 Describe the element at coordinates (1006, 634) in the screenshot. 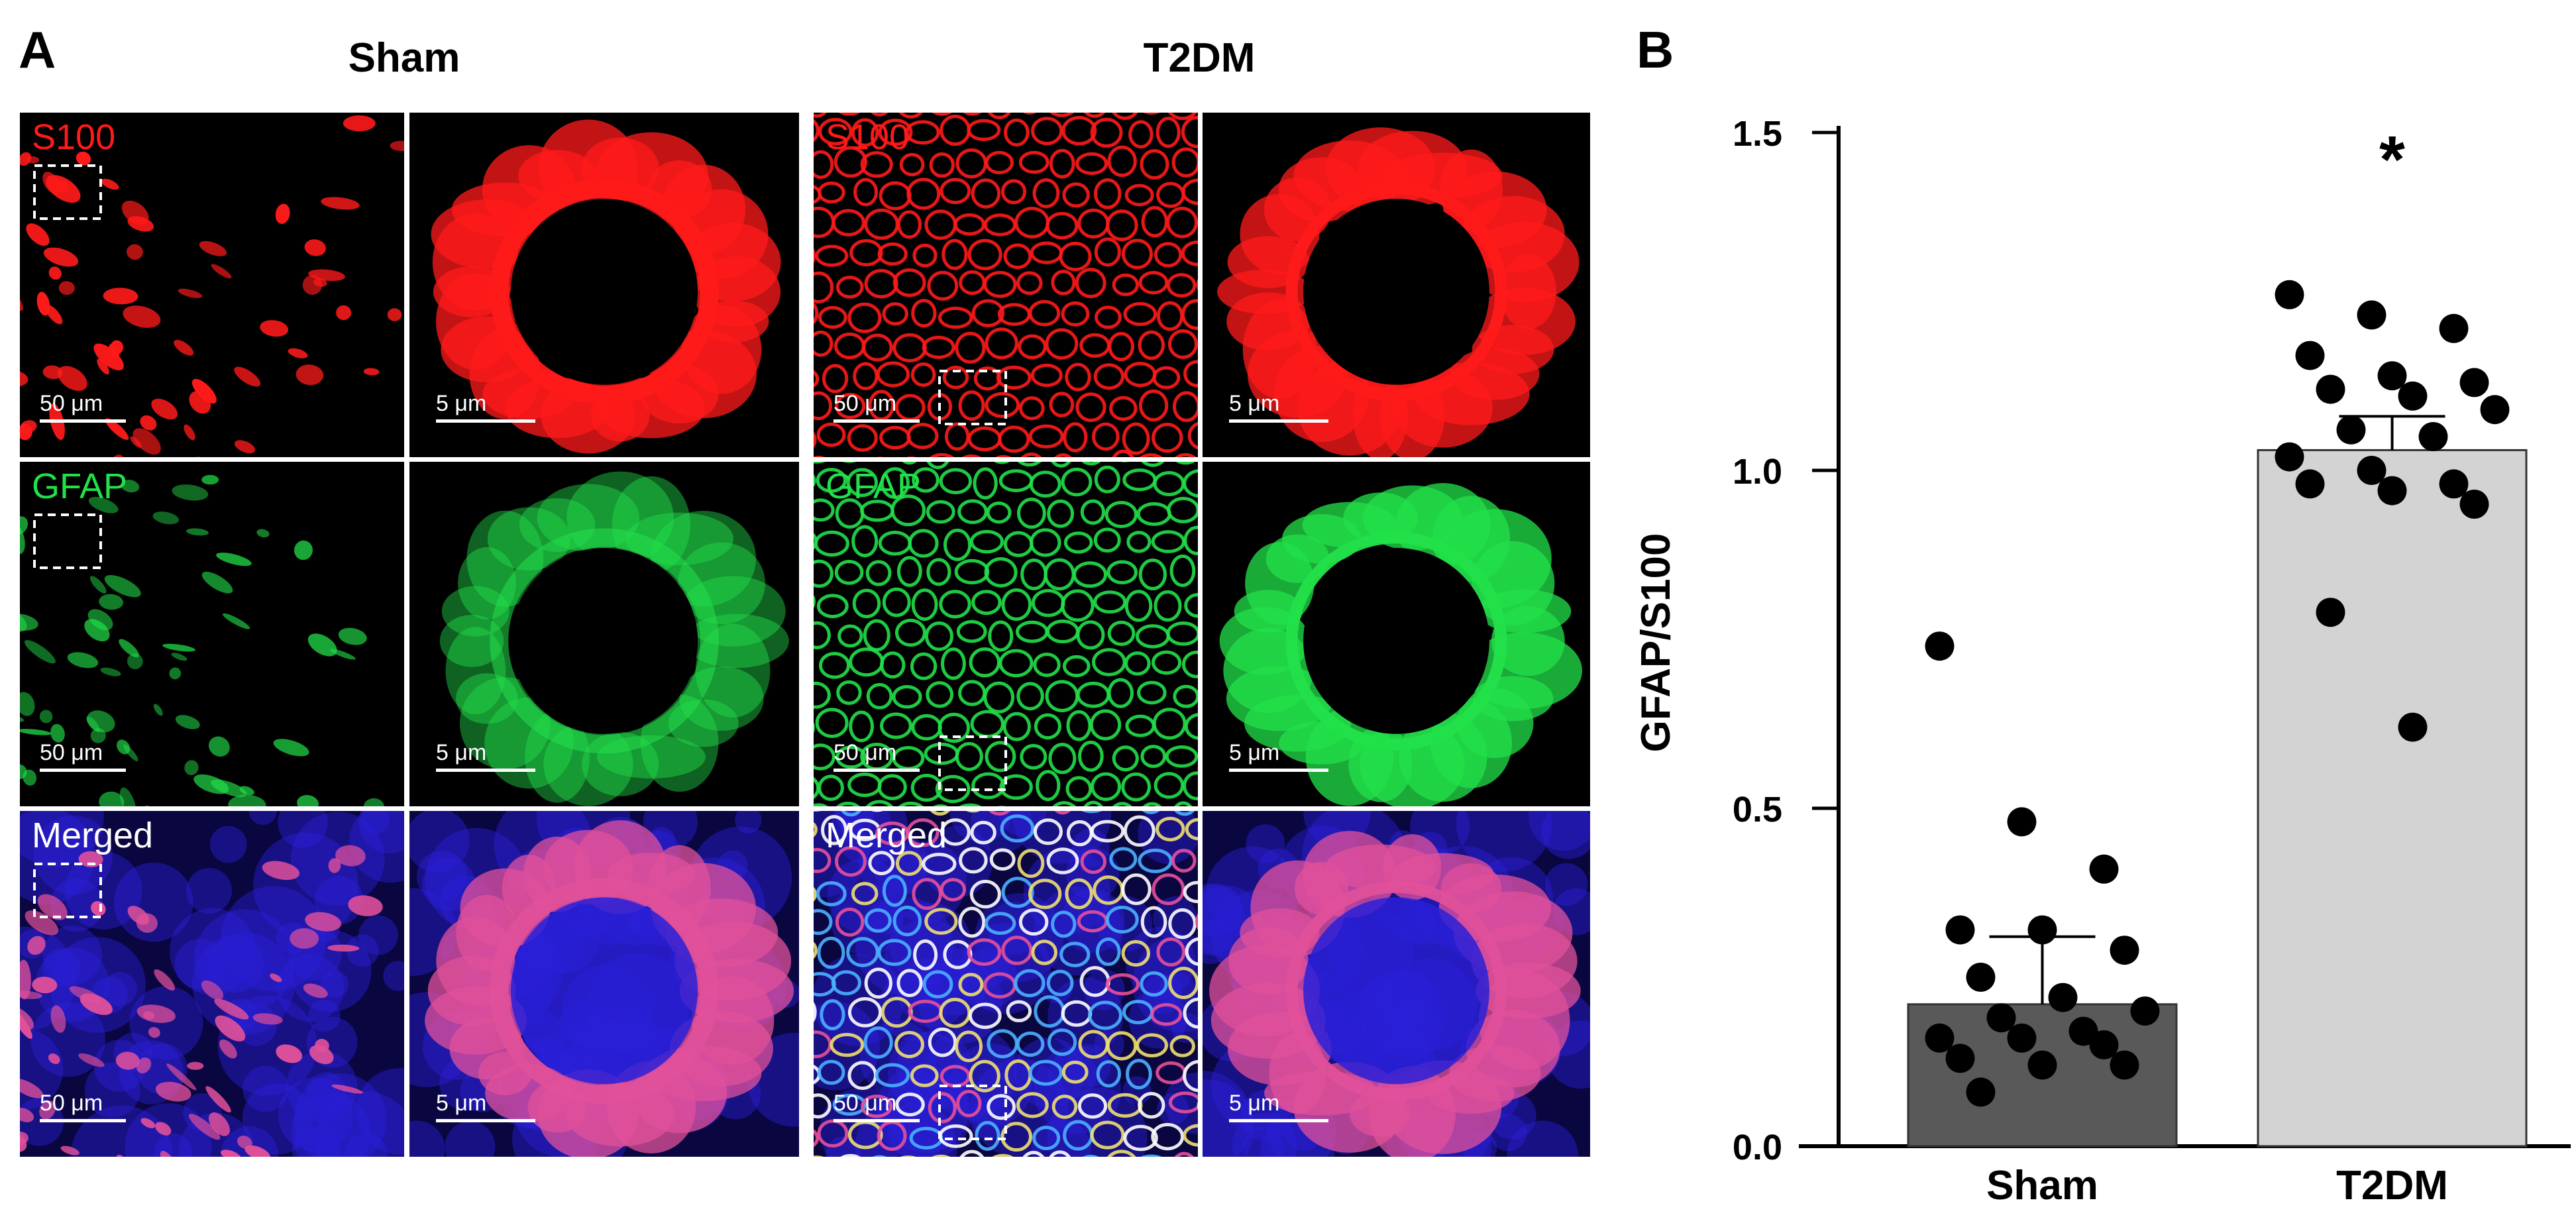

I see `micrograph-t2dm-gfap-overview: GFAP 50 μm` at that location.